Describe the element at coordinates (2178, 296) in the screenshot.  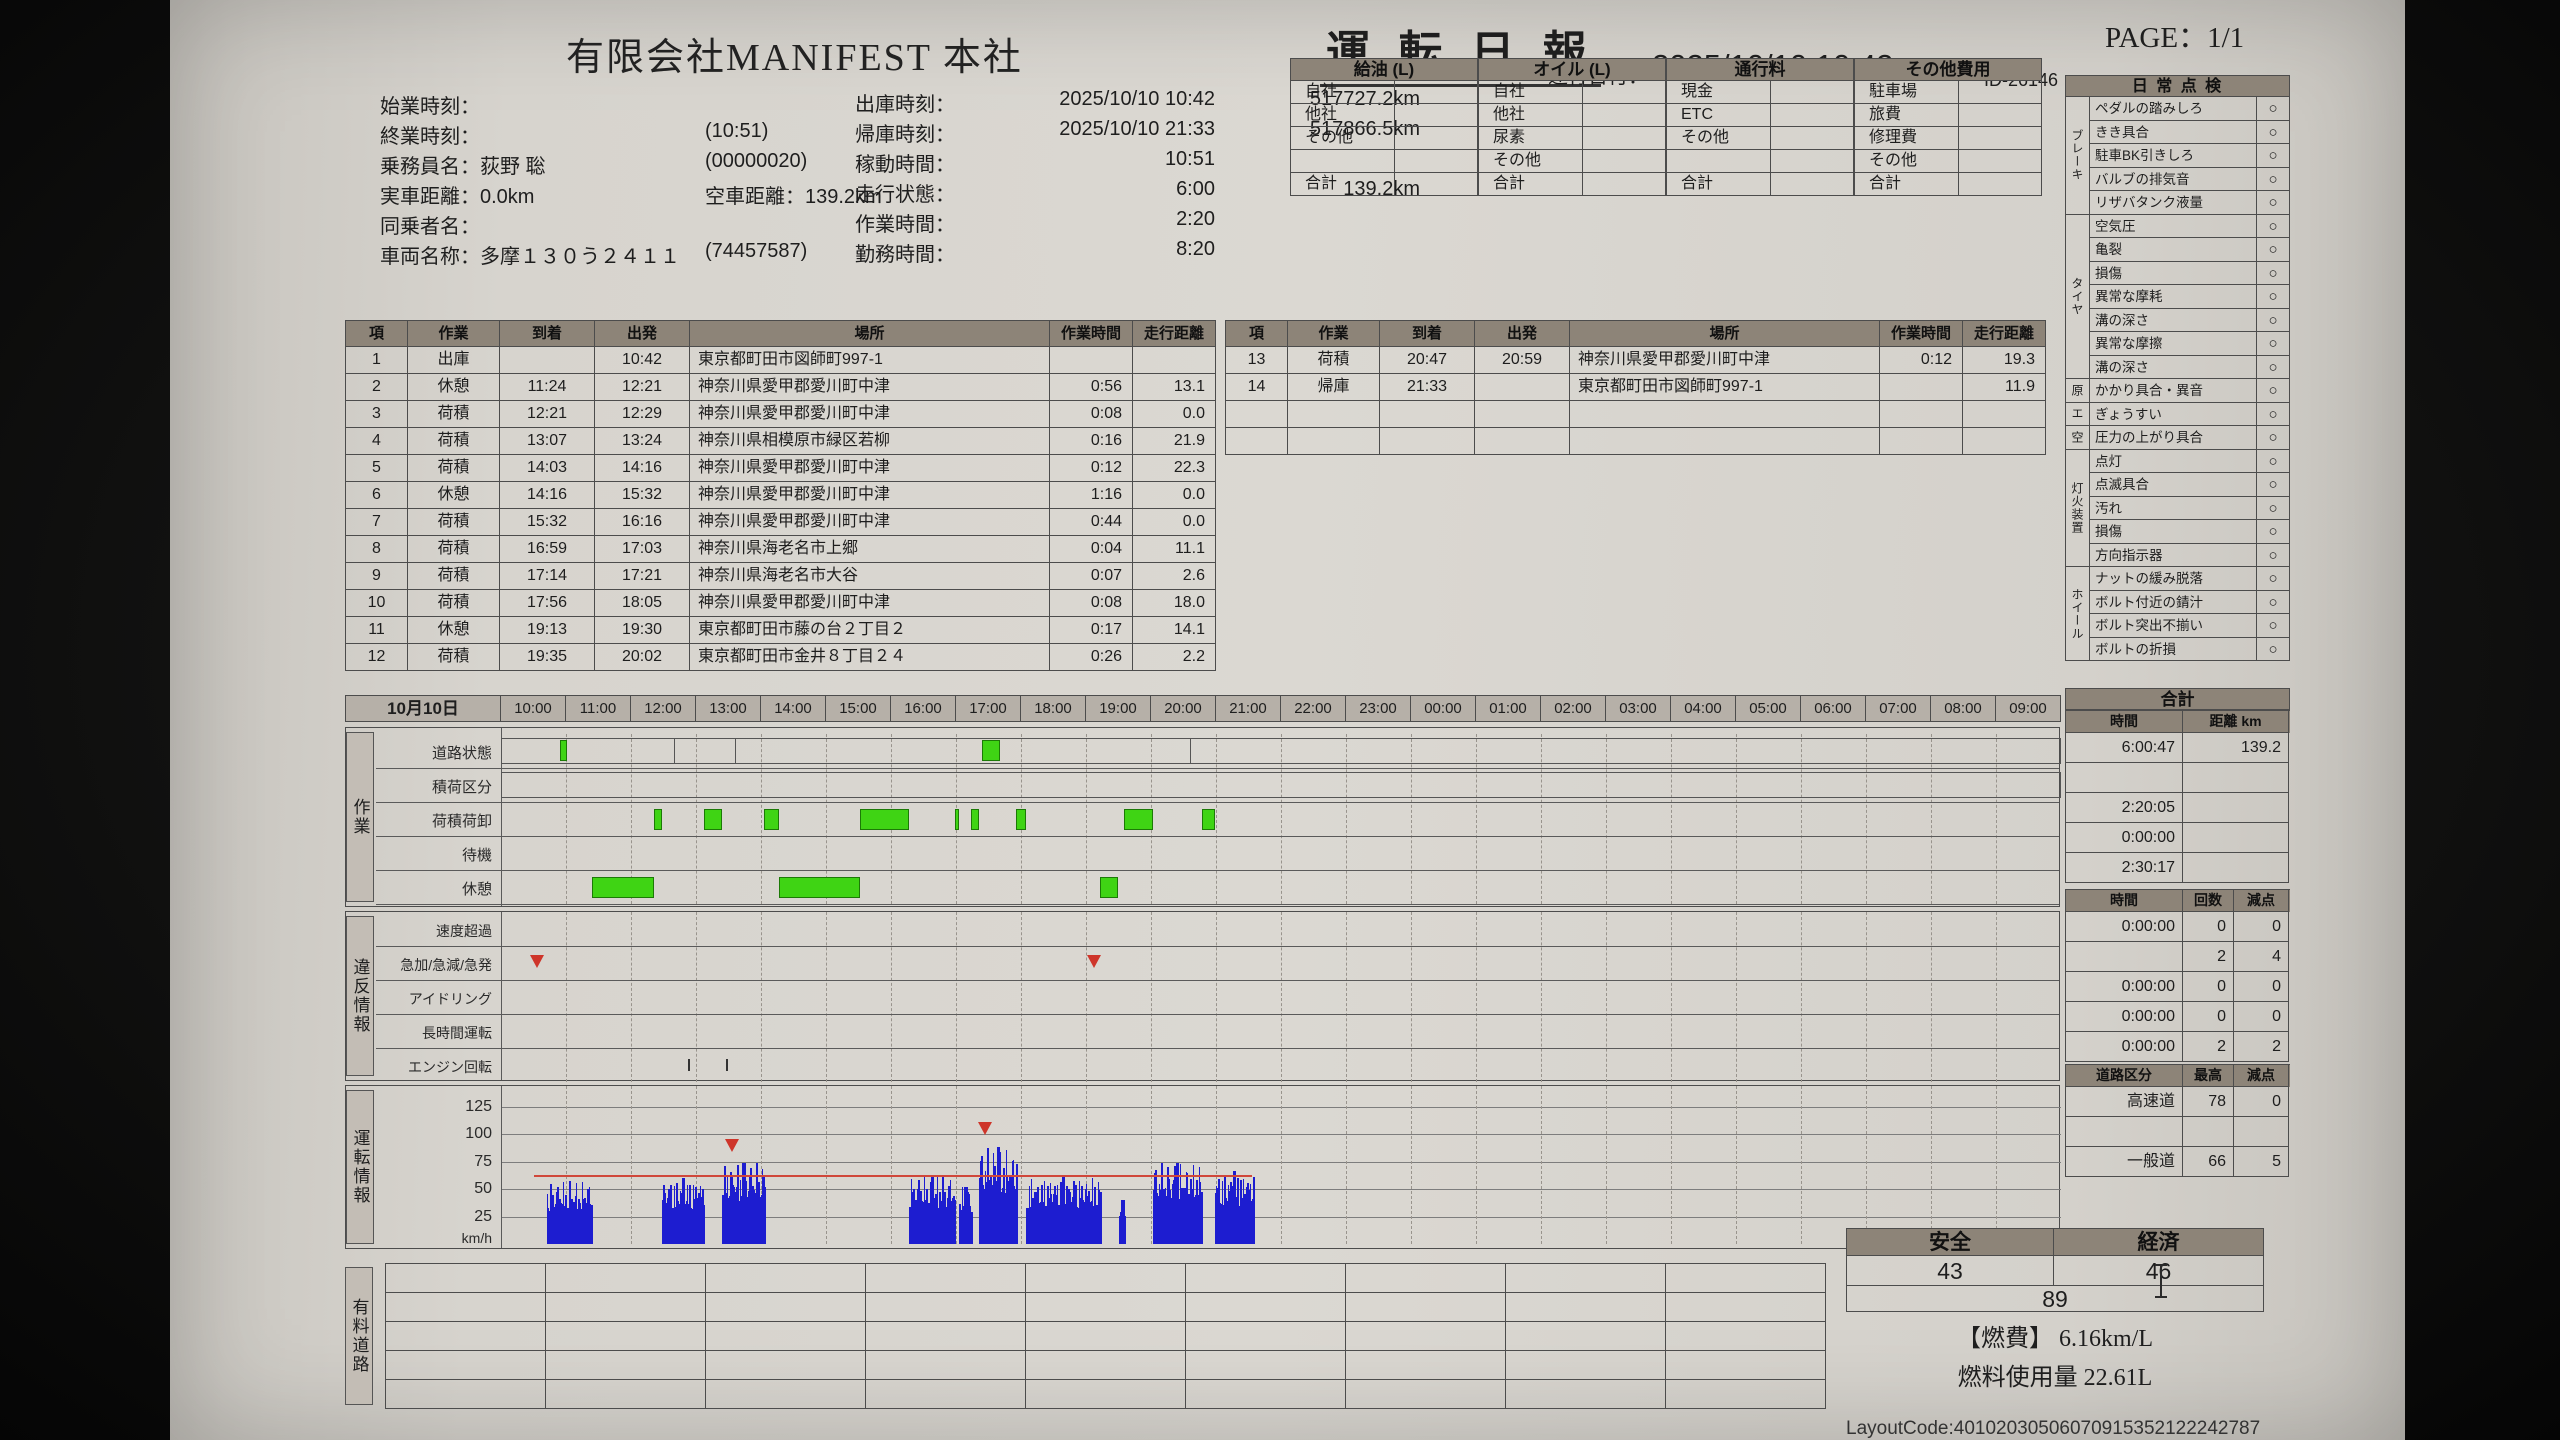
I see `inspection-group: タイヤ 空気圧 ○ 亀裂 ○ 損傷 ○ 異常な摩耗 ○ 溝の深さ ○ 異常な摩擦 ○ 溝の深さ ○` at that location.